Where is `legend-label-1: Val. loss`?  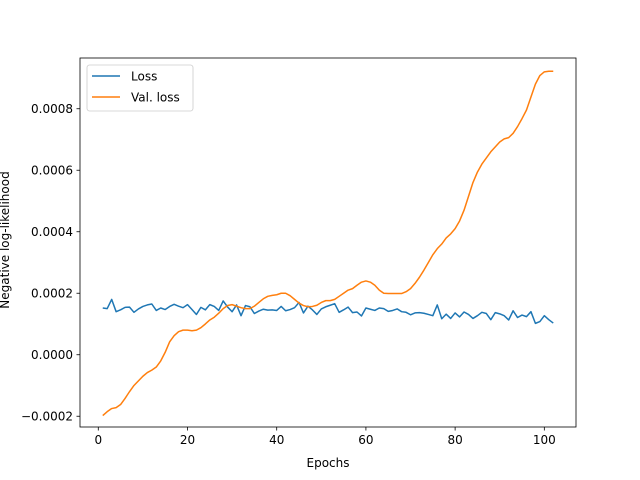 legend-label-1: Val. loss is located at coordinates (155, 97).